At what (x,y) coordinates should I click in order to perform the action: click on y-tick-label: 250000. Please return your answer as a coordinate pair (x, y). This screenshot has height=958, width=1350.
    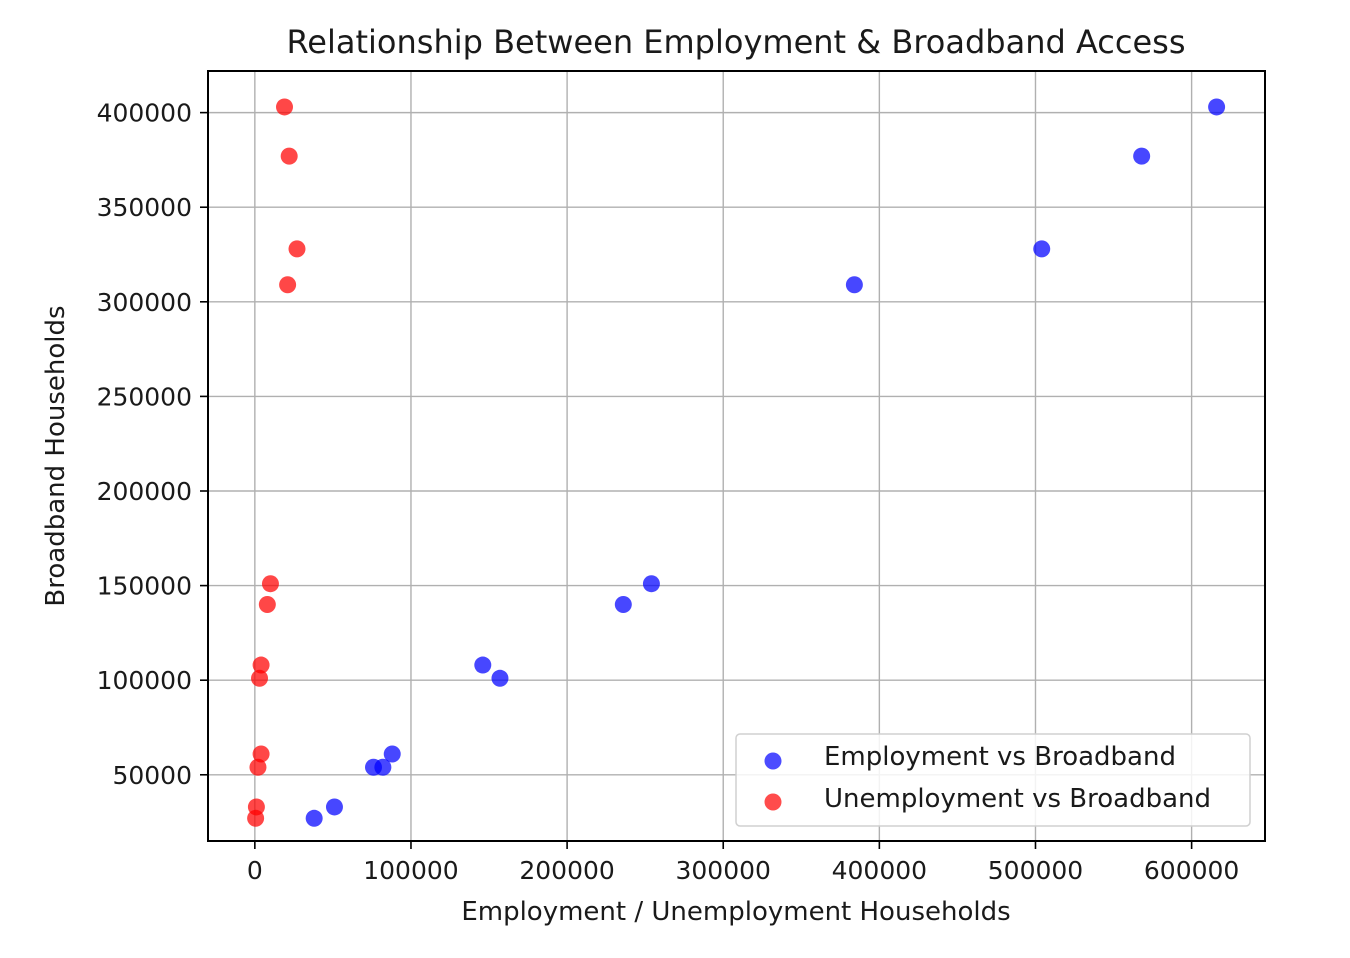
    Looking at the image, I should click on (144, 396).